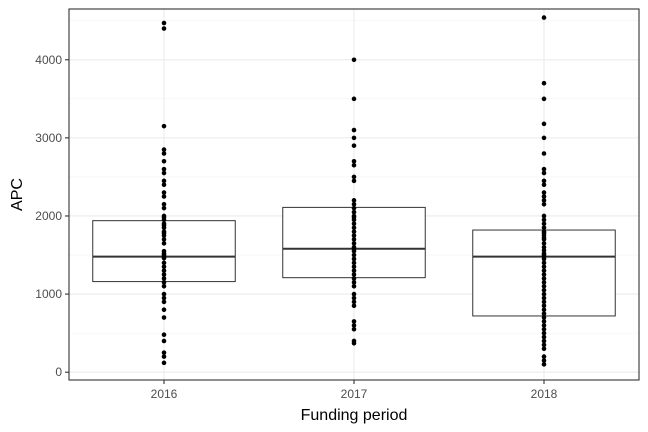 The image size is (648, 432). I want to click on y-tick-label: 3000, so click(48, 138).